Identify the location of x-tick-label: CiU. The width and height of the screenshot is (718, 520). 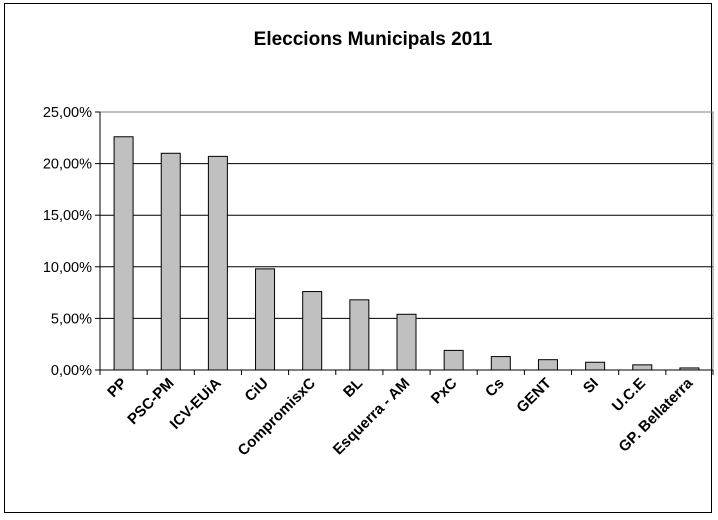
(257, 390).